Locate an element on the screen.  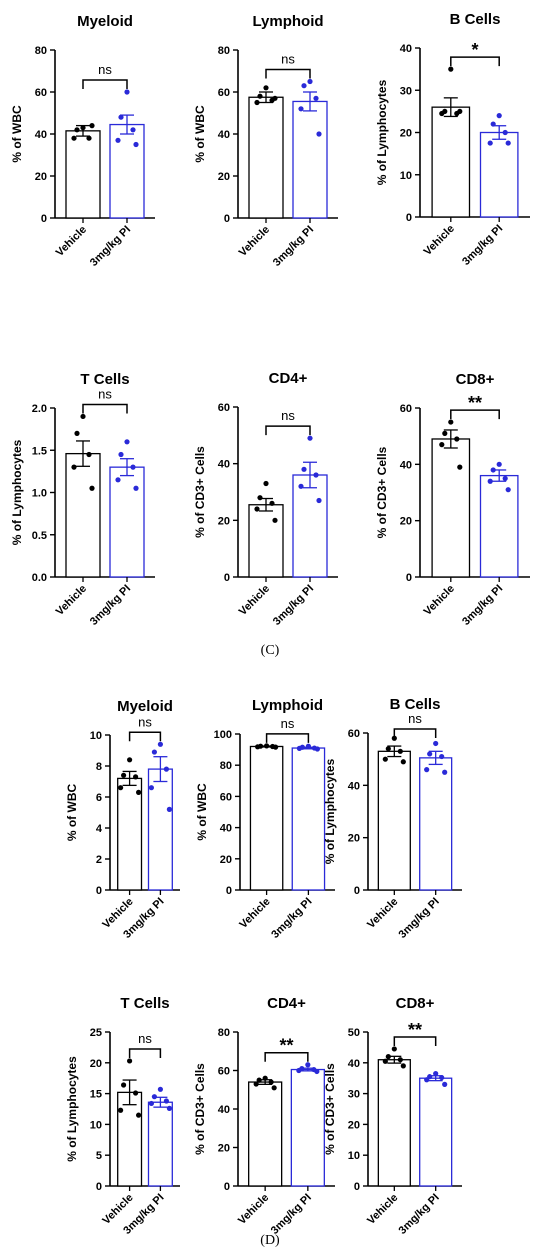
y-tick-label: 80 is located at coordinates (226, 766).